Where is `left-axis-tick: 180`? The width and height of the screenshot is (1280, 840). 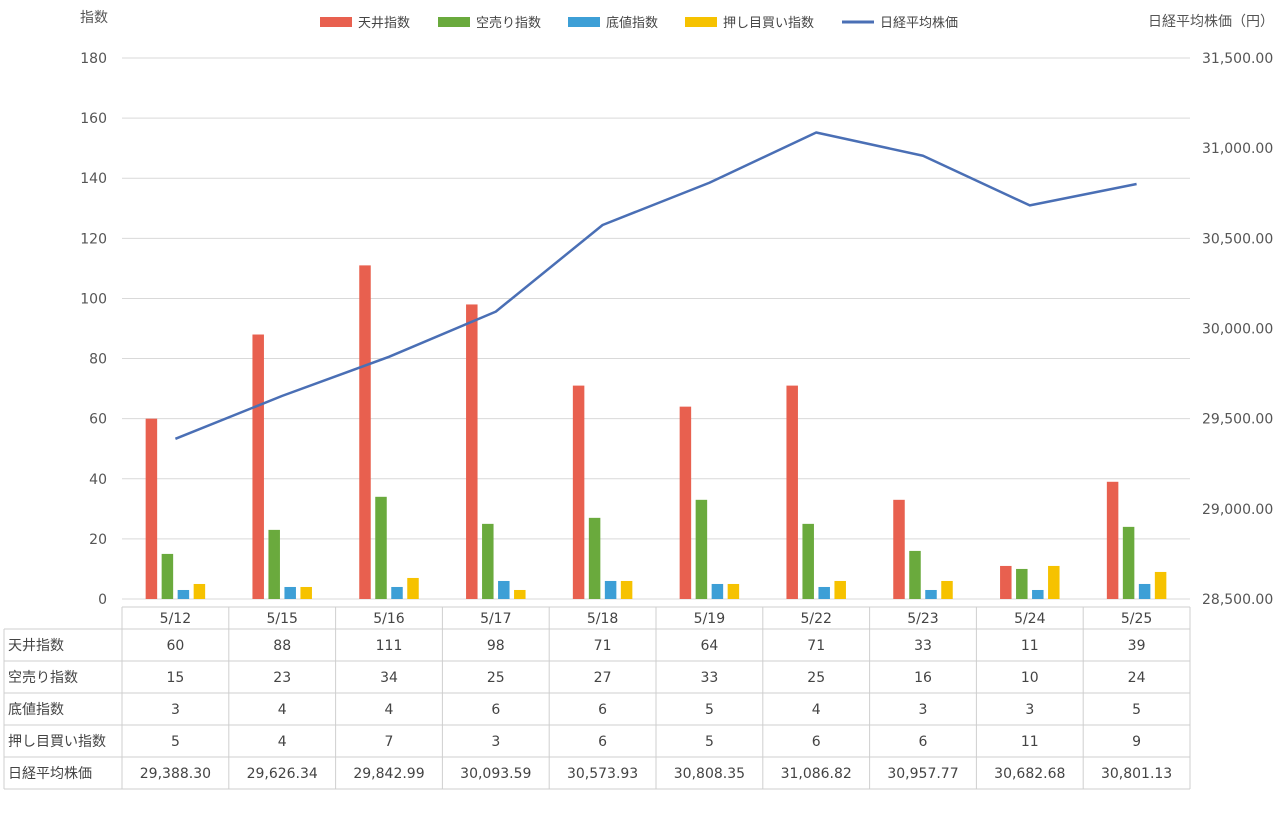
left-axis-tick: 180 is located at coordinates (93, 59).